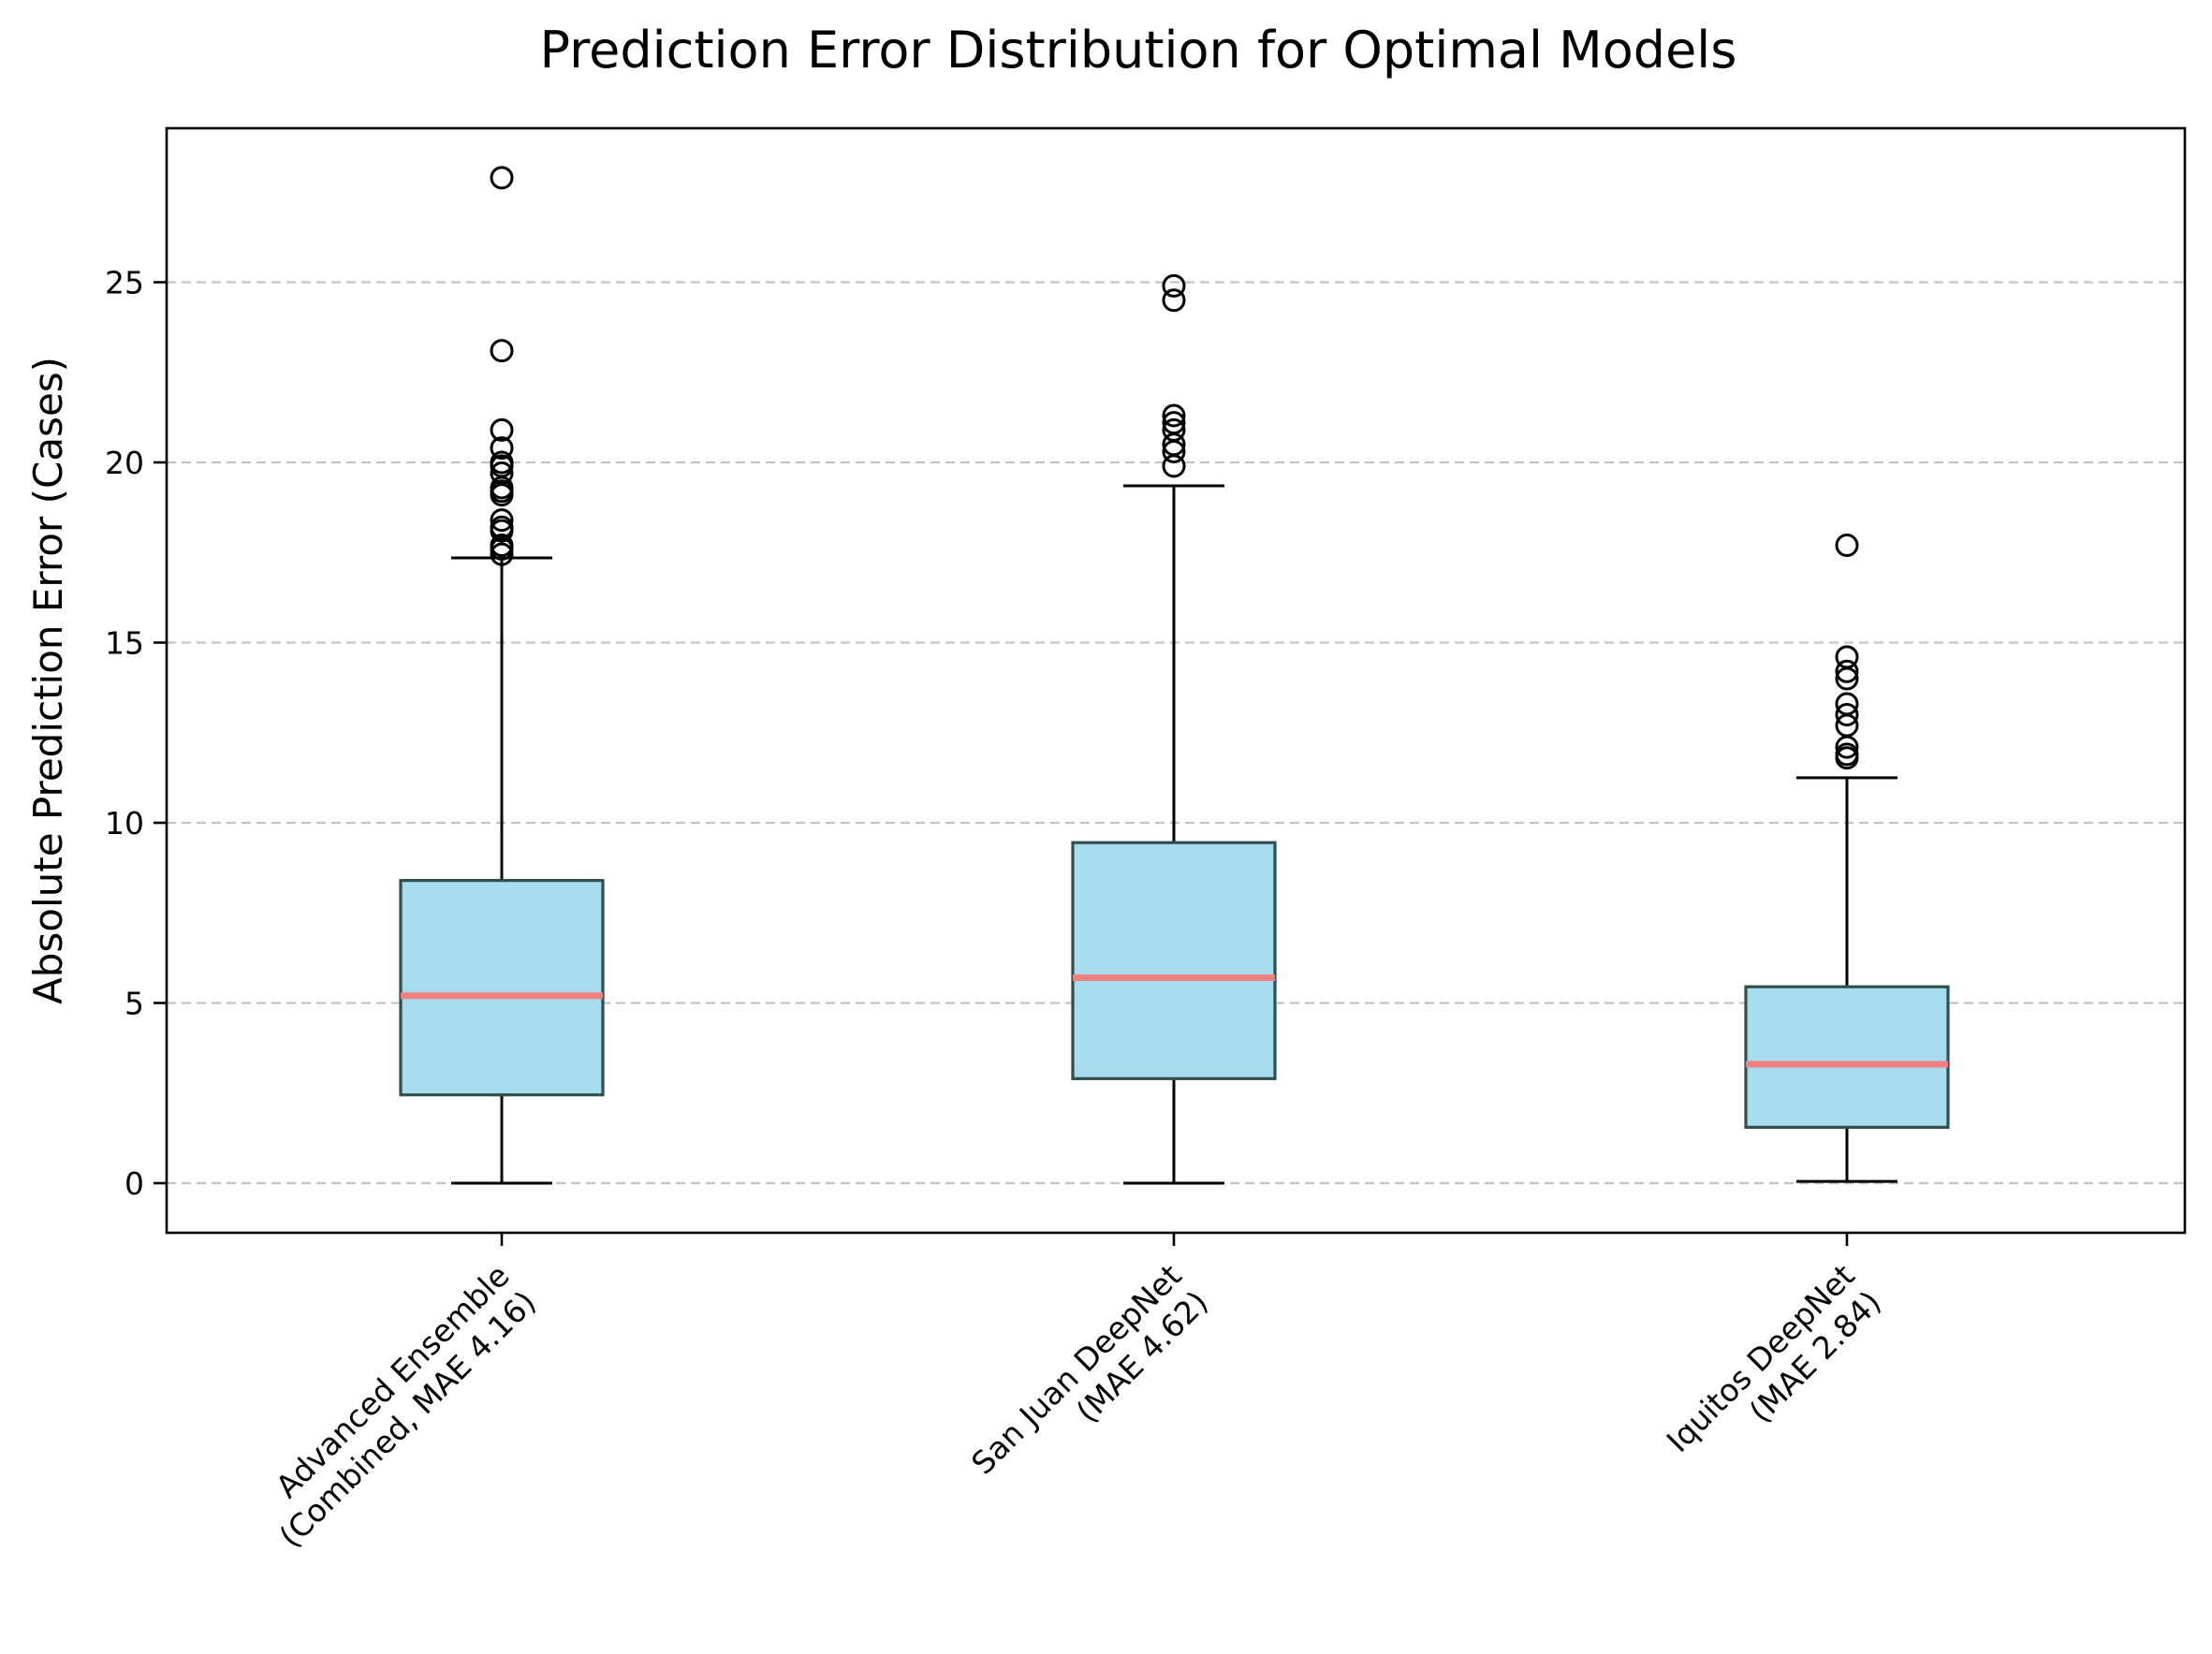 This screenshot has height=1654, width=2212. I want to click on y-tick-label: 25, so click(124, 283).